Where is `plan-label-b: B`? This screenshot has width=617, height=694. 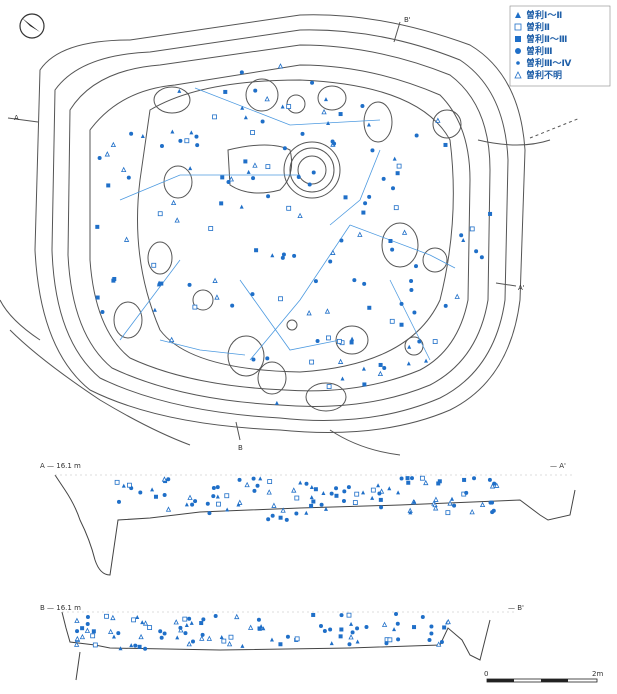
plan-label-b: B is located at coordinates (240, 448).